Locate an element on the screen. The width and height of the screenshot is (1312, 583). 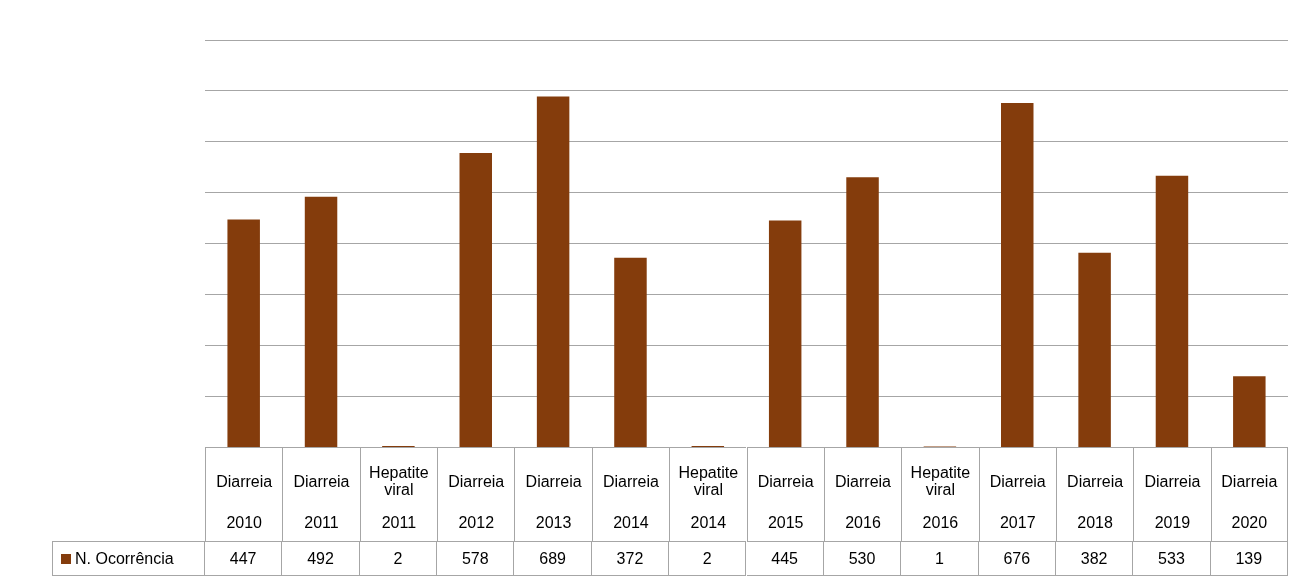
category-label: Diarreia 2013 is located at coordinates (553, 501).